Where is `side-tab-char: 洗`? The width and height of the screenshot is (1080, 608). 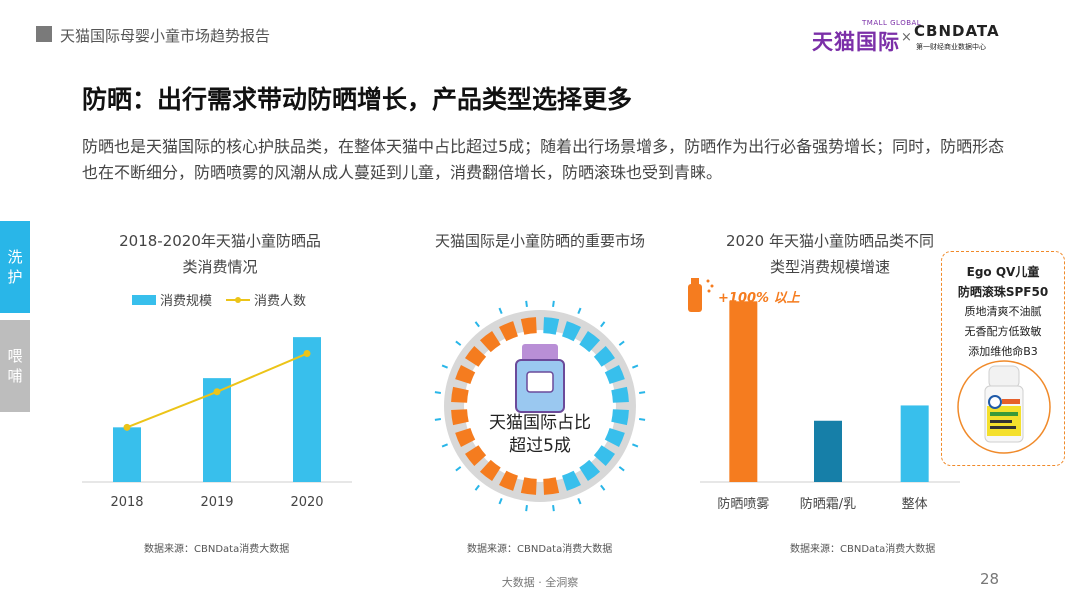 side-tab-char: 洗 is located at coordinates (15, 257).